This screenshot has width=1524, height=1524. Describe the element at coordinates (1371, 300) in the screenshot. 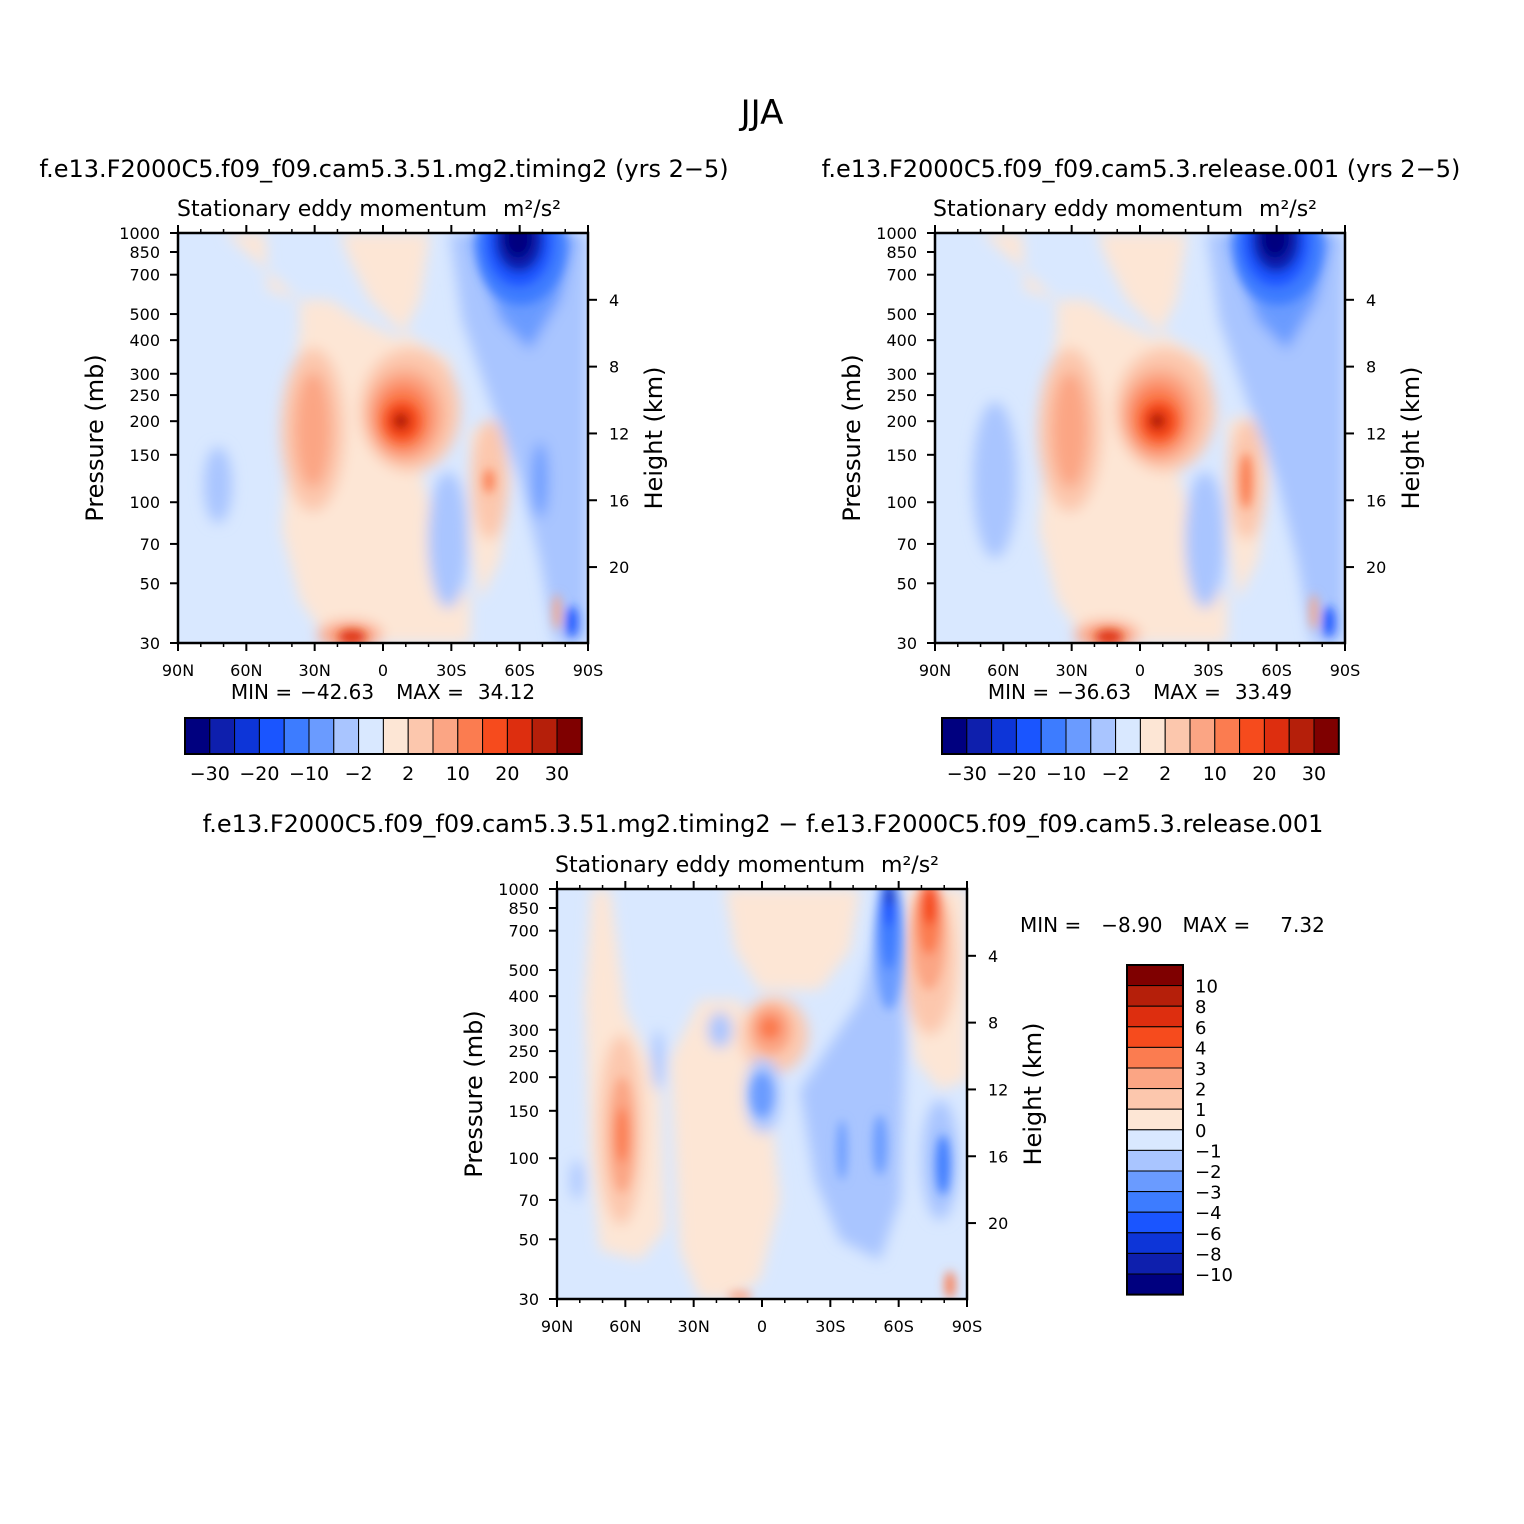

I see `height-tick-label: 4` at that location.